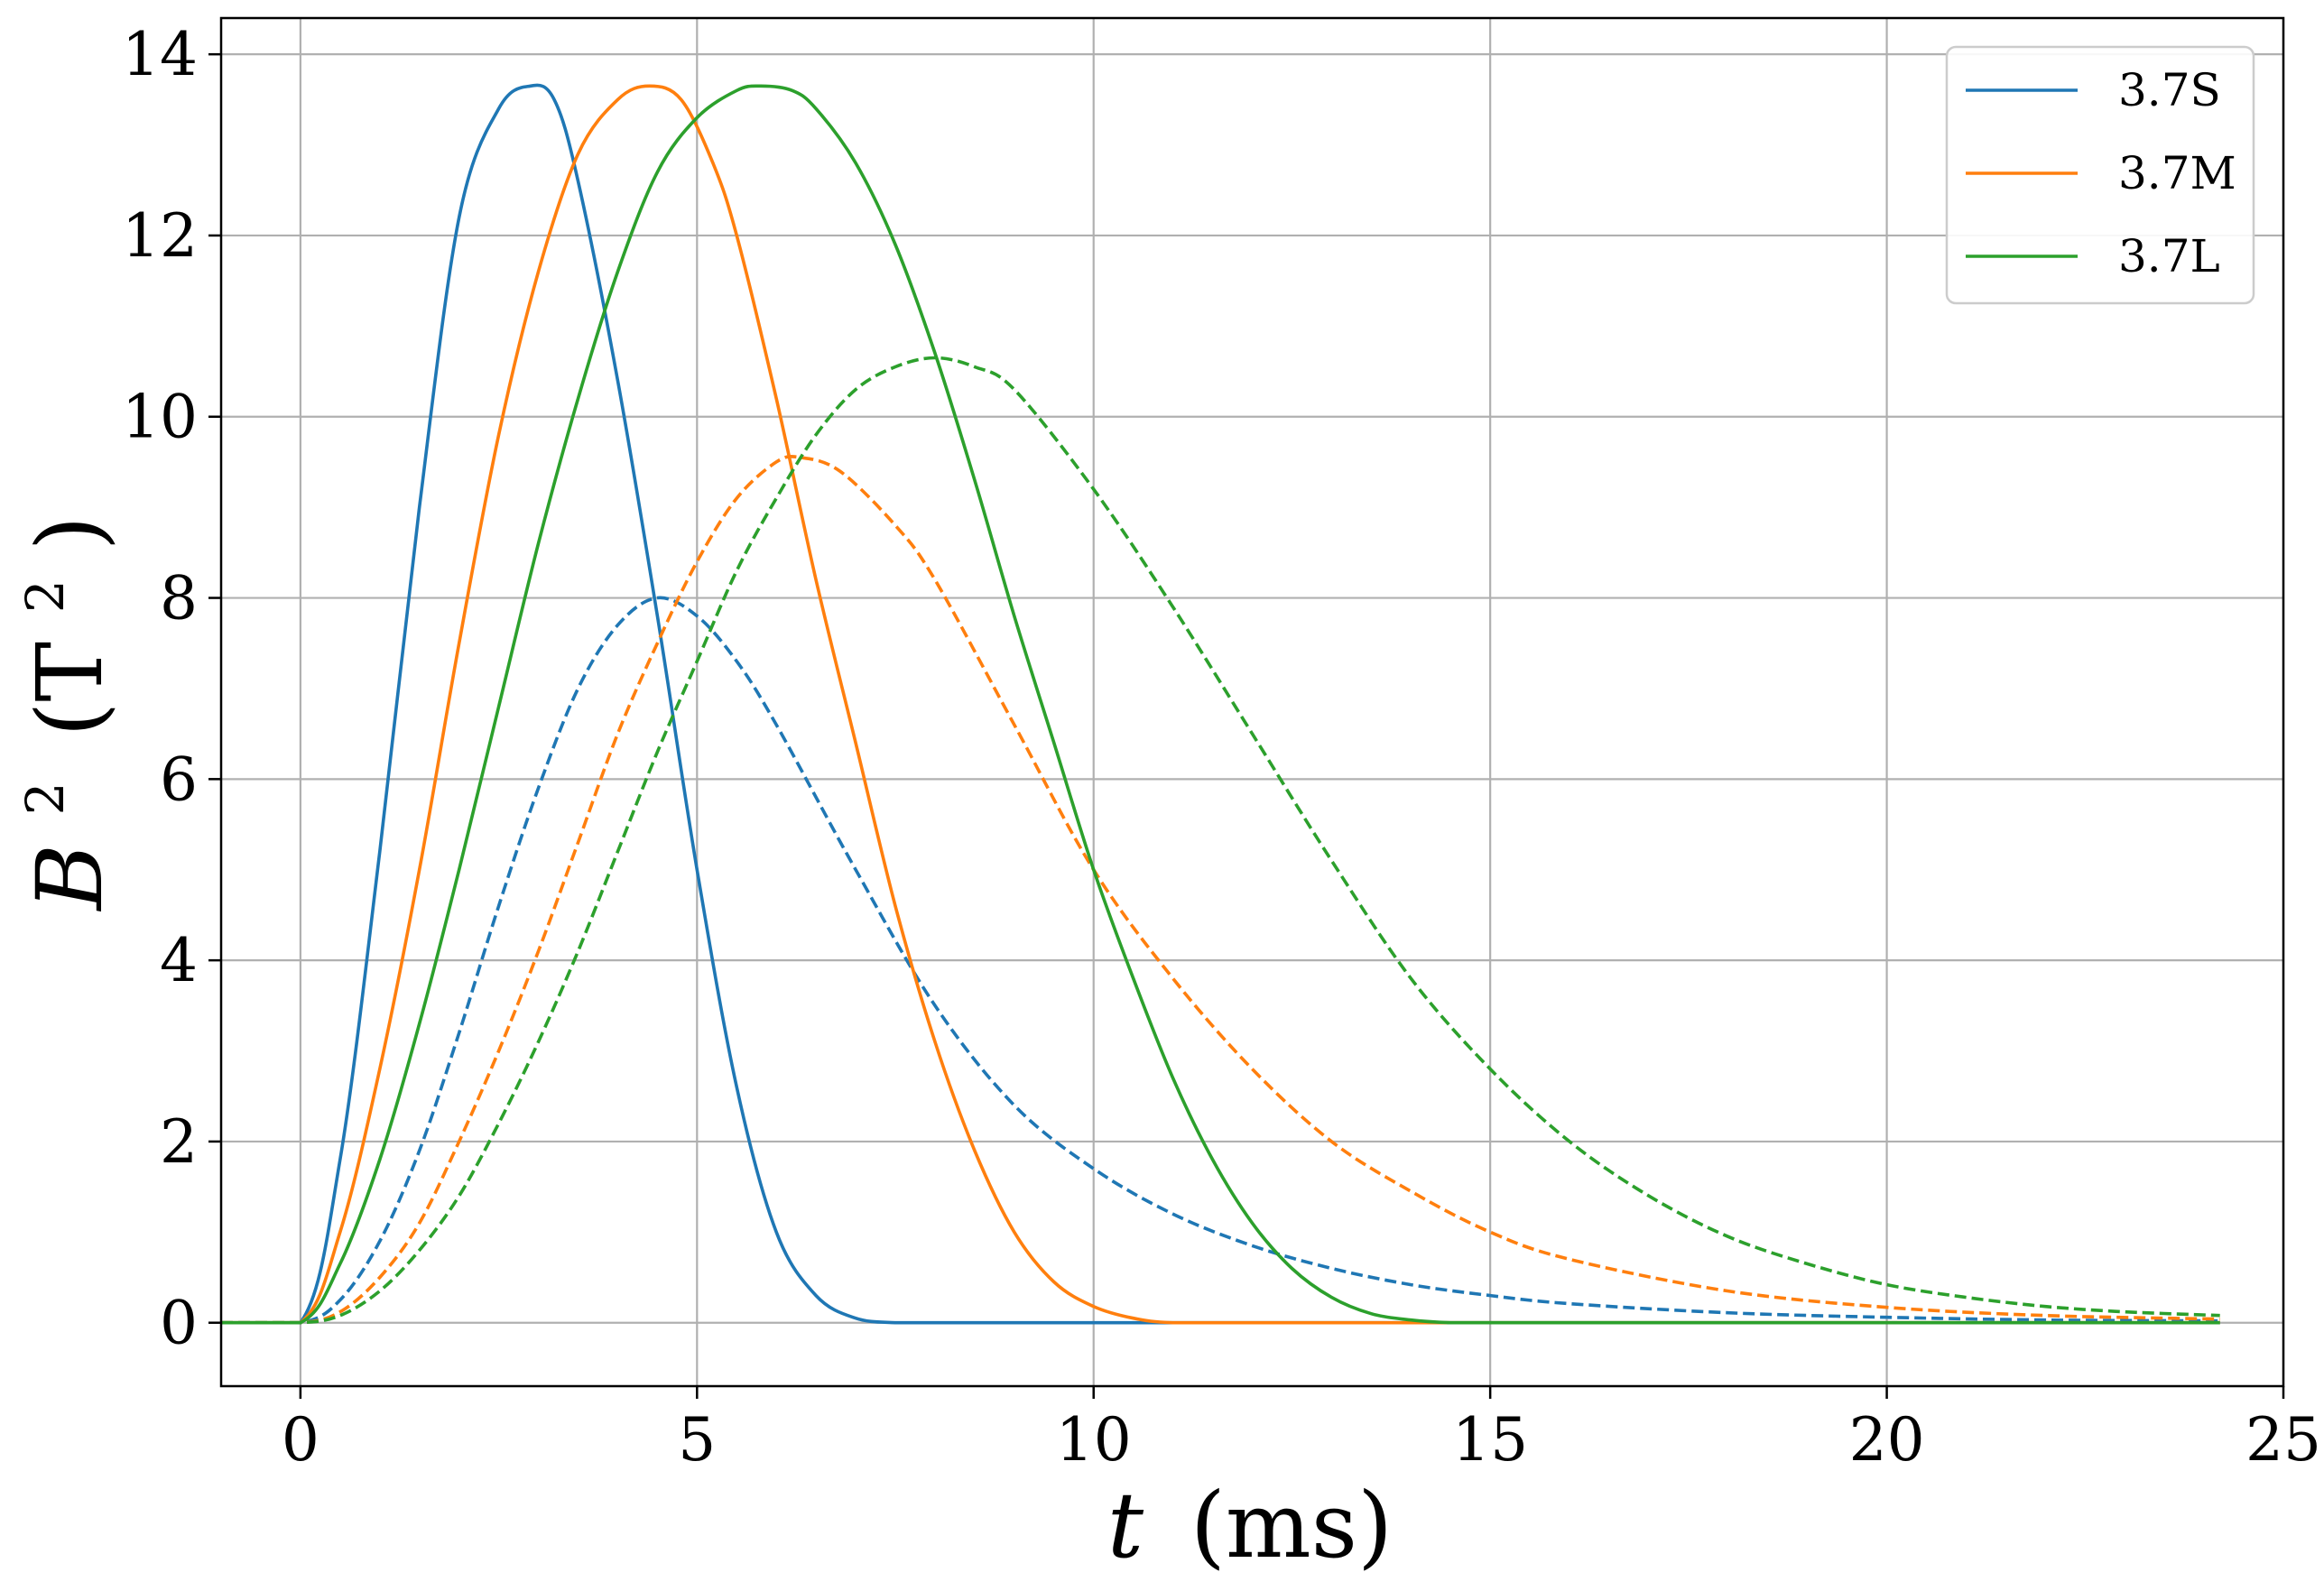 The image size is (2324, 1591). I want to click on x-axis-label: t (ms), so click(1250, 1525).